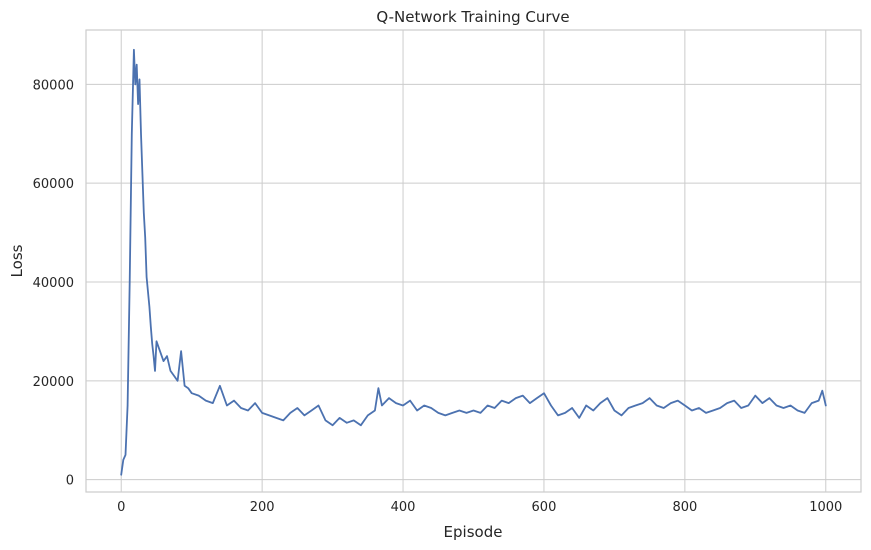 The height and width of the screenshot is (550, 871). I want to click on y-tick-label: 20000, so click(53, 382).